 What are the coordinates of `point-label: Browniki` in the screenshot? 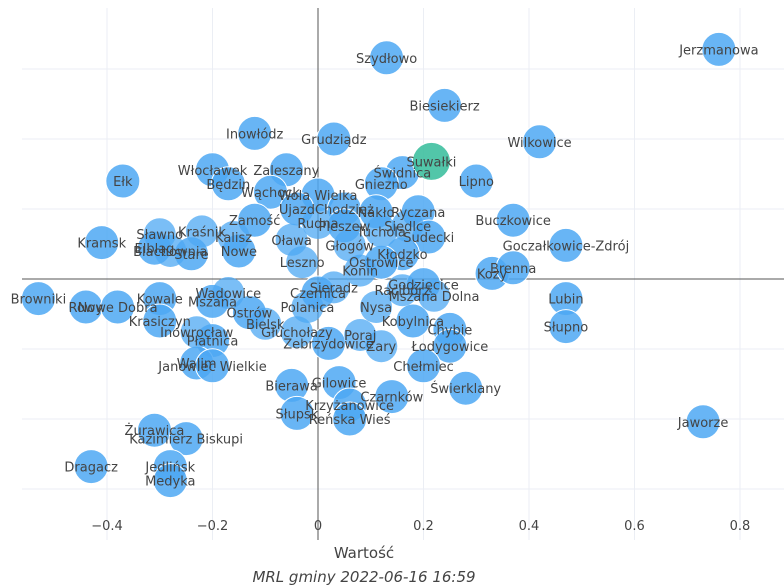 It's located at (39, 300).